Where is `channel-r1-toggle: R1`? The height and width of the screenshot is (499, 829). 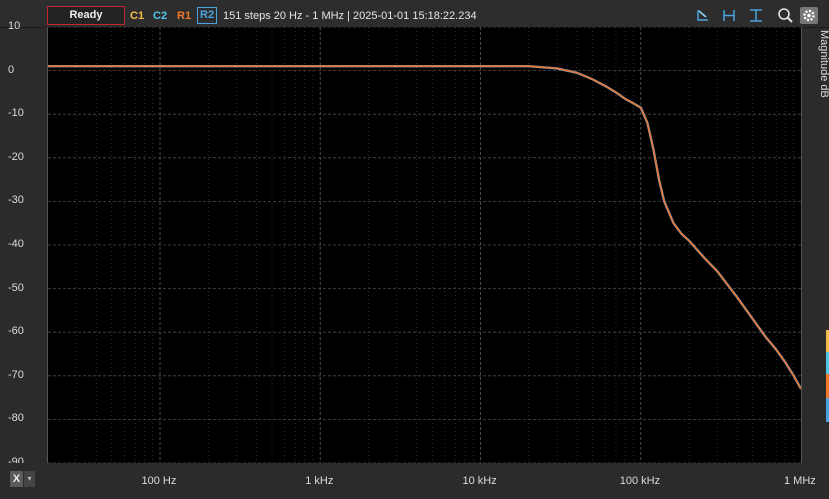 channel-r1-toggle: R1 is located at coordinates (184, 16).